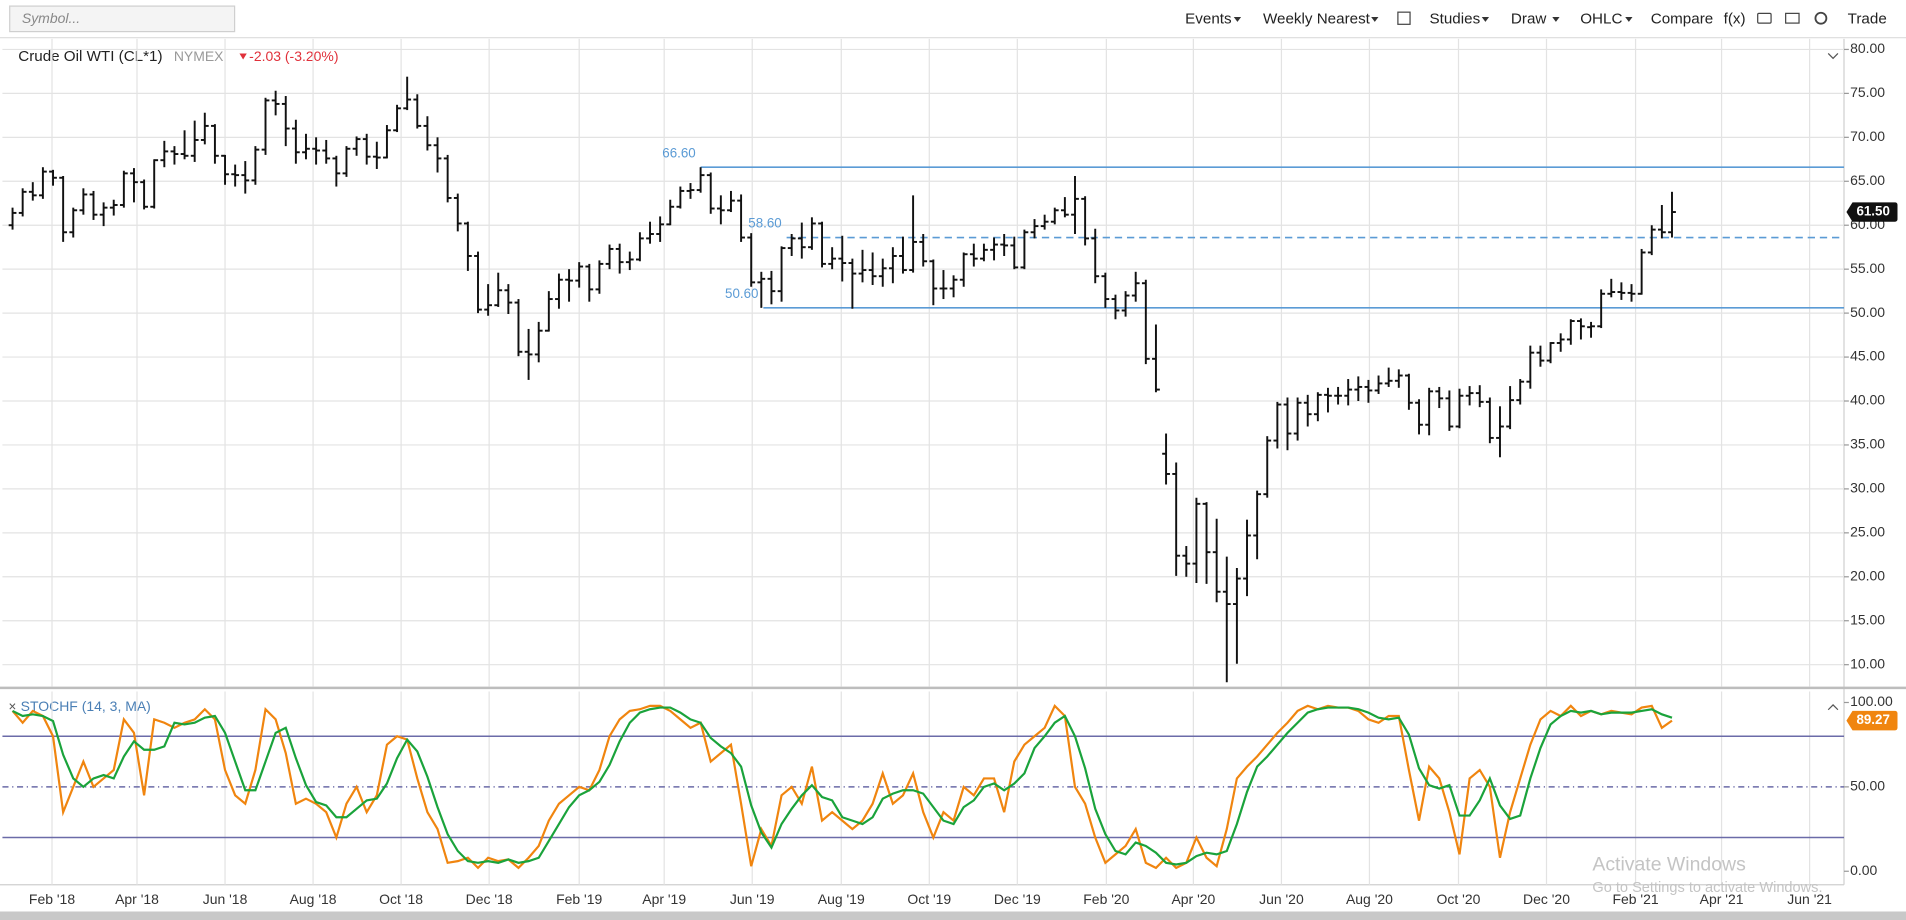 The height and width of the screenshot is (920, 1906). What do you see at coordinates (1722, 899) in the screenshot?
I see `x-tick-label: Apr '21` at bounding box center [1722, 899].